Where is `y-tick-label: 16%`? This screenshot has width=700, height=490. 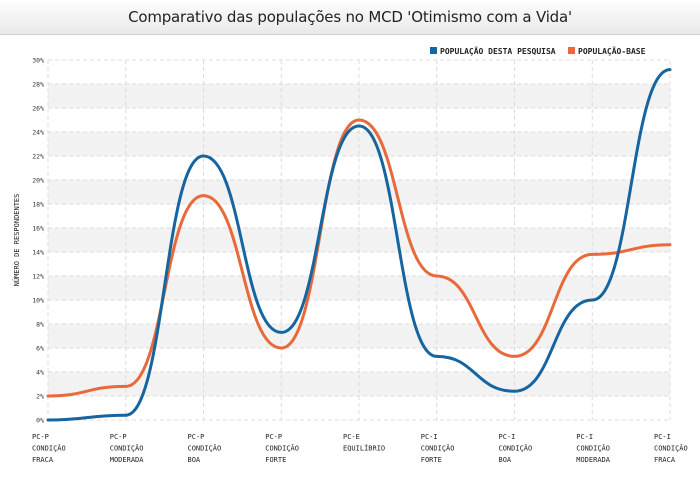
y-tick-label: 16% is located at coordinates (38, 229).